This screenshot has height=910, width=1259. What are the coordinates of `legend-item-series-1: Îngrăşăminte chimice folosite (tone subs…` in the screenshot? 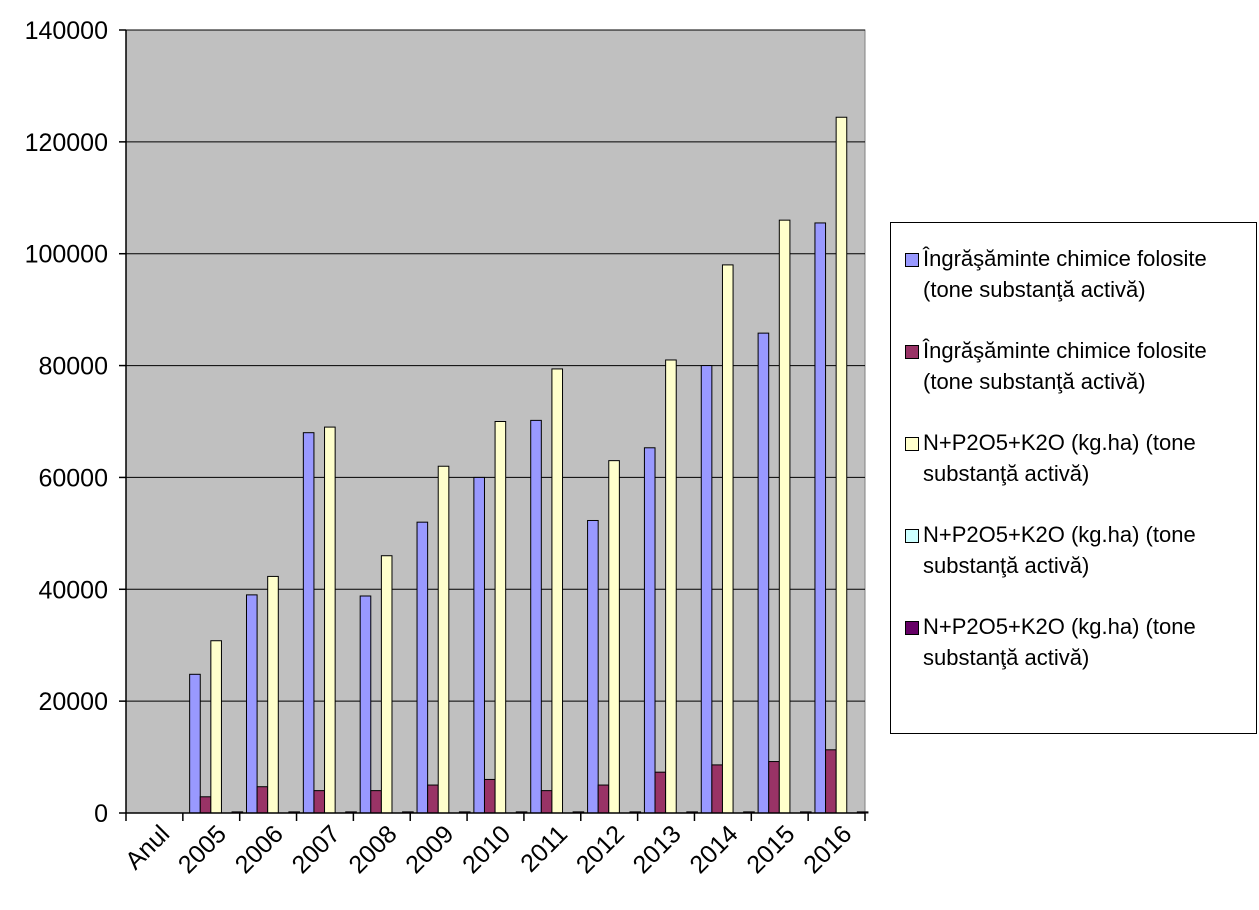 It's located at (1080, 274).